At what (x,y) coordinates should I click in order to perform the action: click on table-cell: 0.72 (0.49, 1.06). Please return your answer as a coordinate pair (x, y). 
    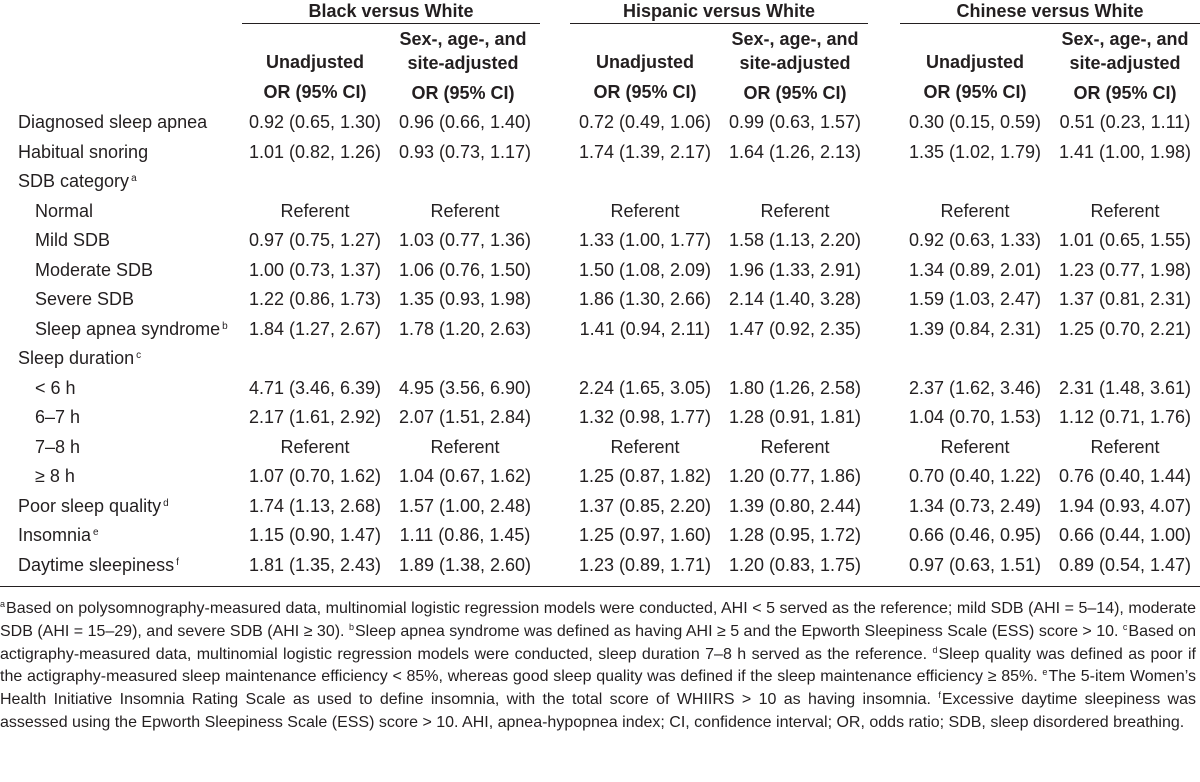
    Looking at the image, I should click on (645, 122).